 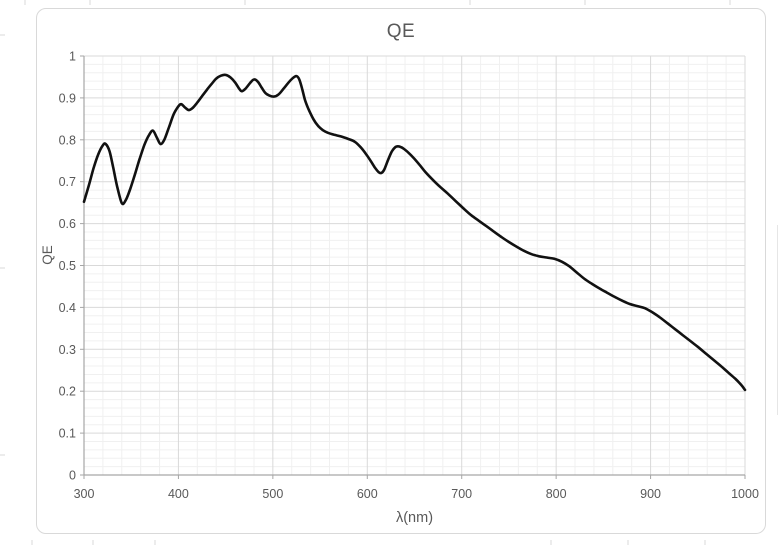 I want to click on x-axis-title: λ(nm), so click(x=414, y=518).